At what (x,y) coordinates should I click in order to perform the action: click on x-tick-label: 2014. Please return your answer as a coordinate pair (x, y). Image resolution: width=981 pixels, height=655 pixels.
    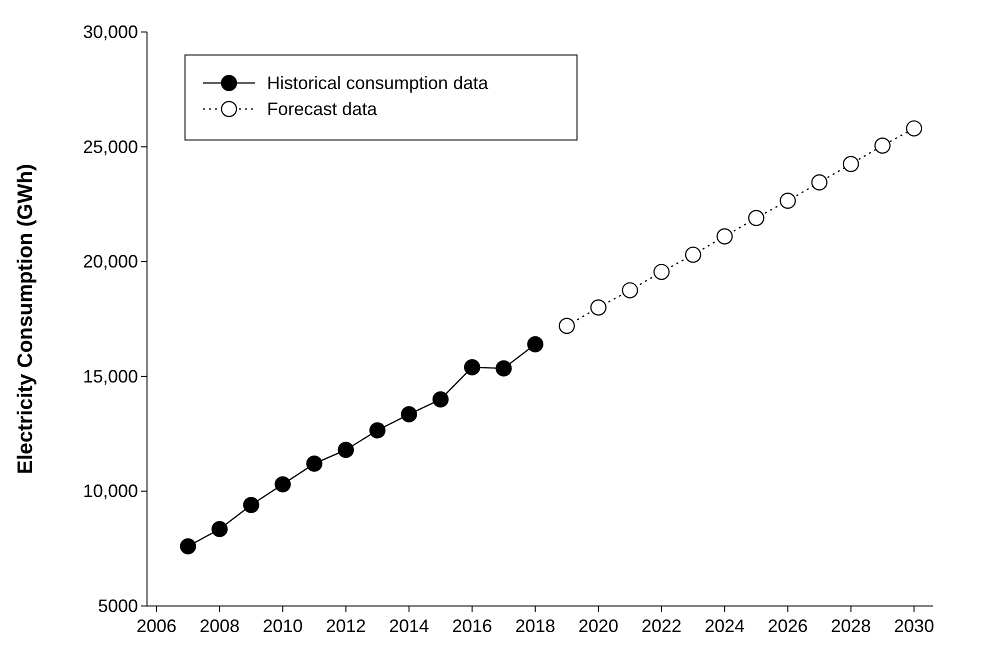
    Looking at the image, I should click on (409, 626).